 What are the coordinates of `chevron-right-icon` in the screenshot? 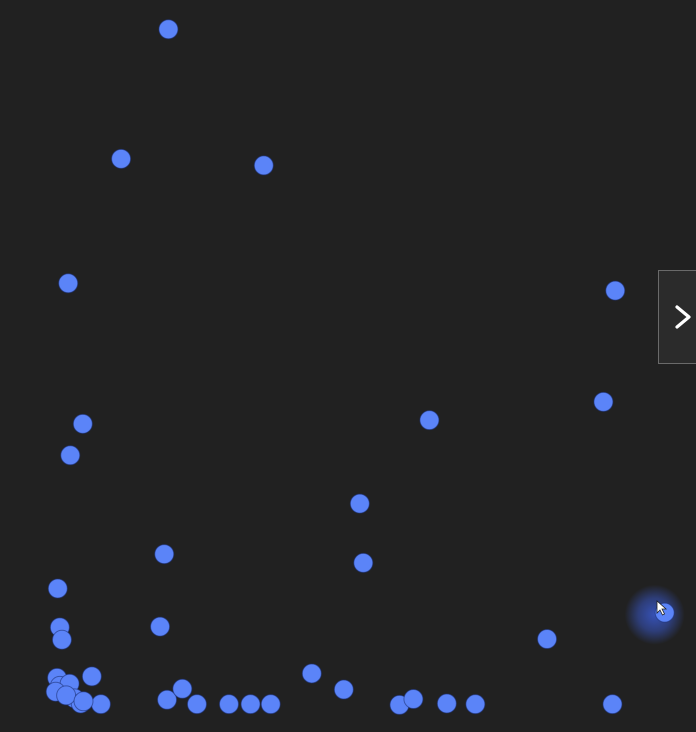 It's located at (683, 317).